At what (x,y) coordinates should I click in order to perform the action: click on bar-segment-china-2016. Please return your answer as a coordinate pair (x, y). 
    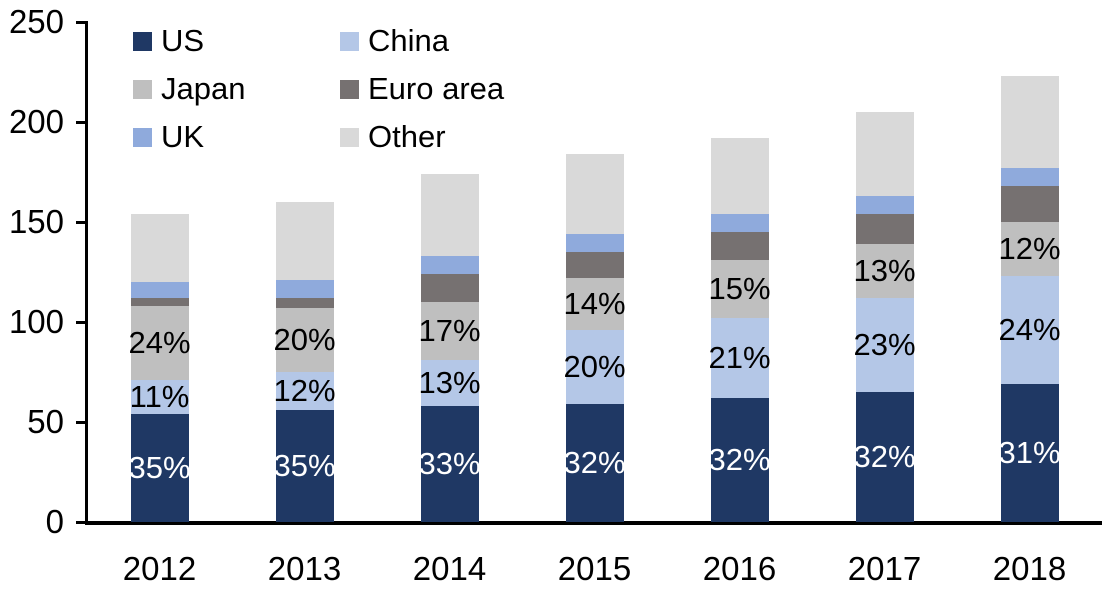
    Looking at the image, I should click on (739, 358).